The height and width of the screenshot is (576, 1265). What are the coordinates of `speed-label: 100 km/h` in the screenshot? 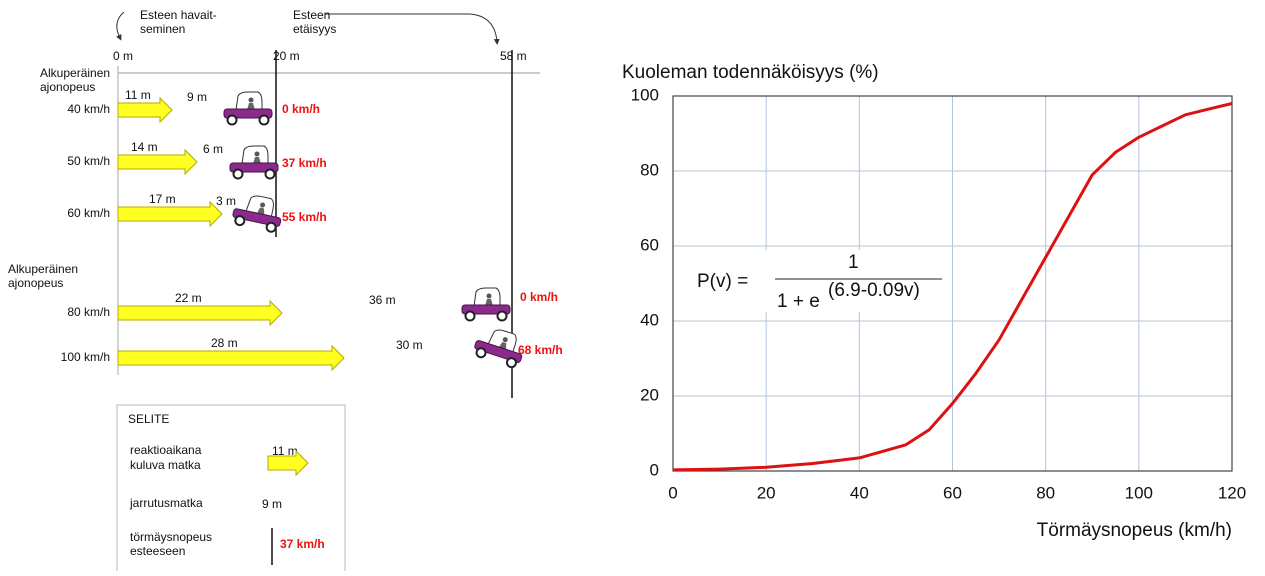 It's located at (85, 357).